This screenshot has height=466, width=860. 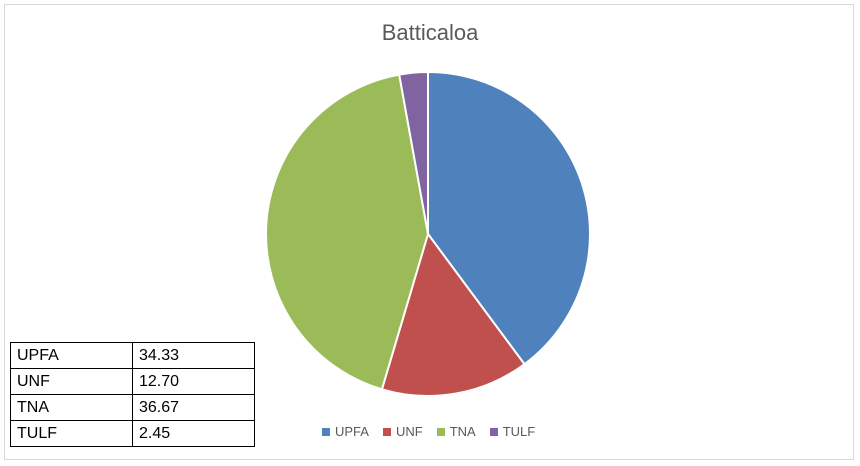 What do you see at coordinates (326, 431) in the screenshot?
I see `legend-swatch-upfa` at bounding box center [326, 431].